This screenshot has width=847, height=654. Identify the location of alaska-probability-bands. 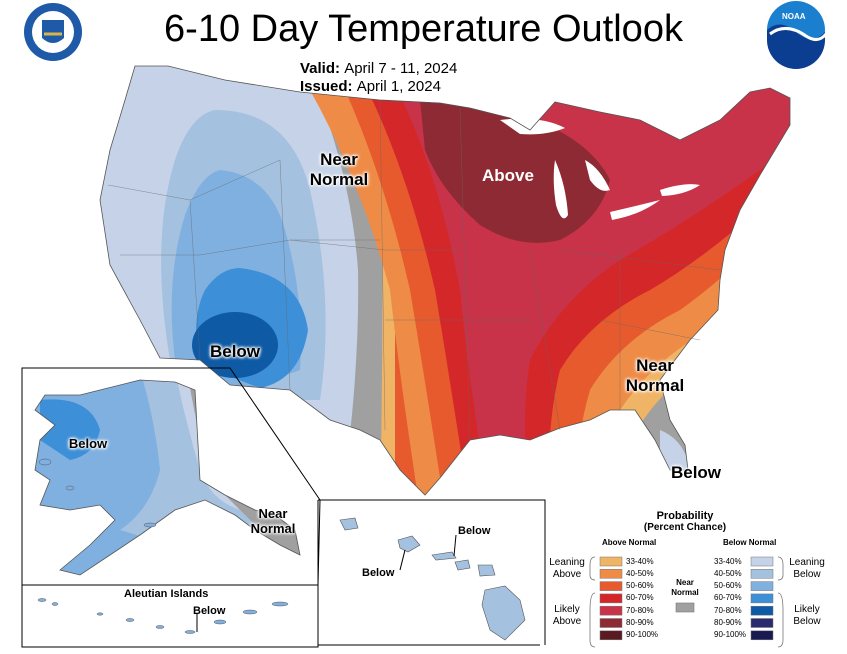
(167, 477).